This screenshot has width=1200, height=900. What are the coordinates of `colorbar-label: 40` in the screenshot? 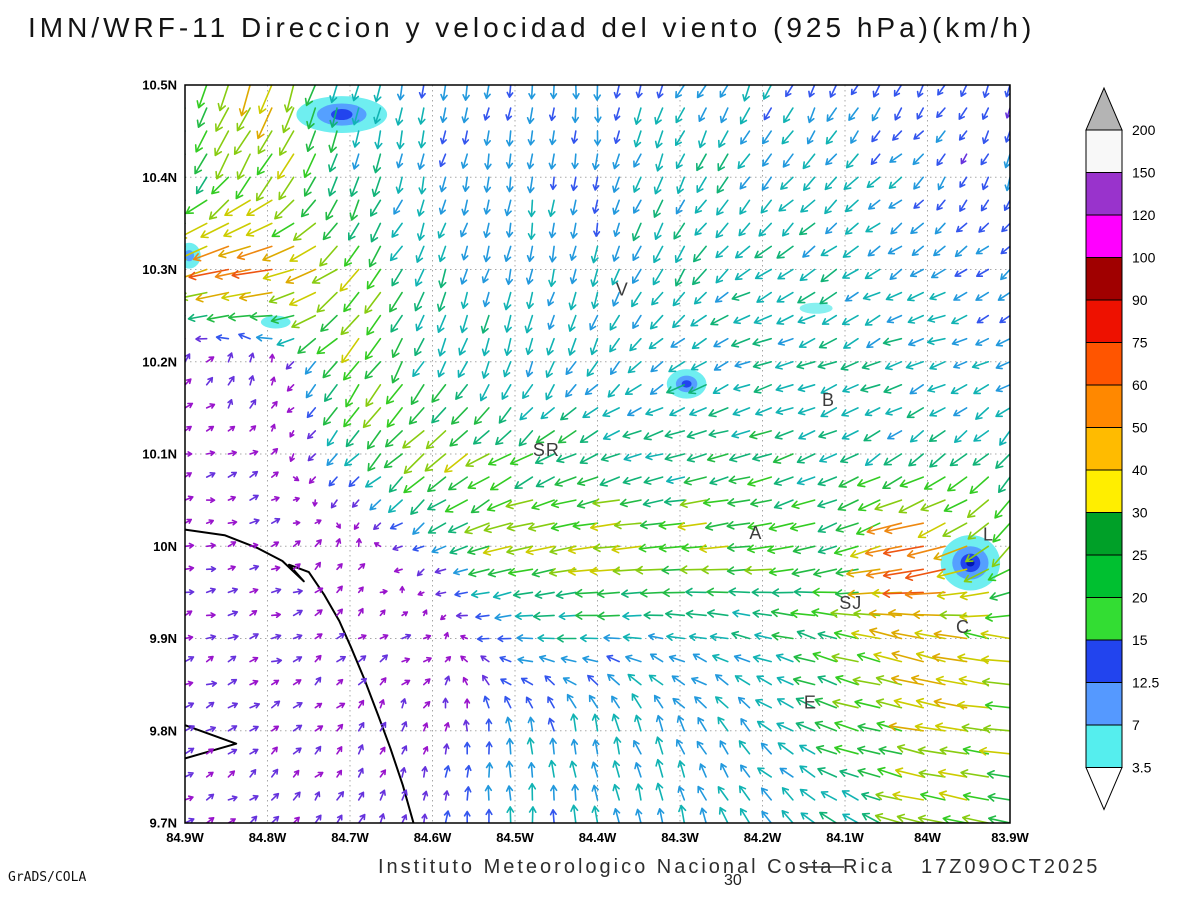 It's located at (1140, 470).